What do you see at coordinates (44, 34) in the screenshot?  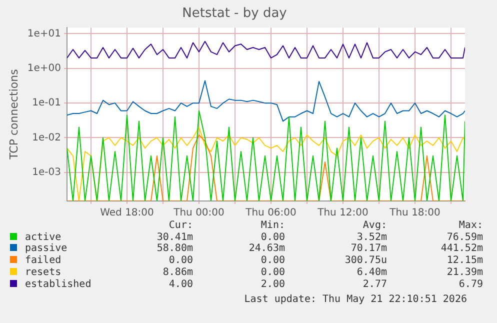 I see `y-tick-label: 1e+01` at bounding box center [44, 34].